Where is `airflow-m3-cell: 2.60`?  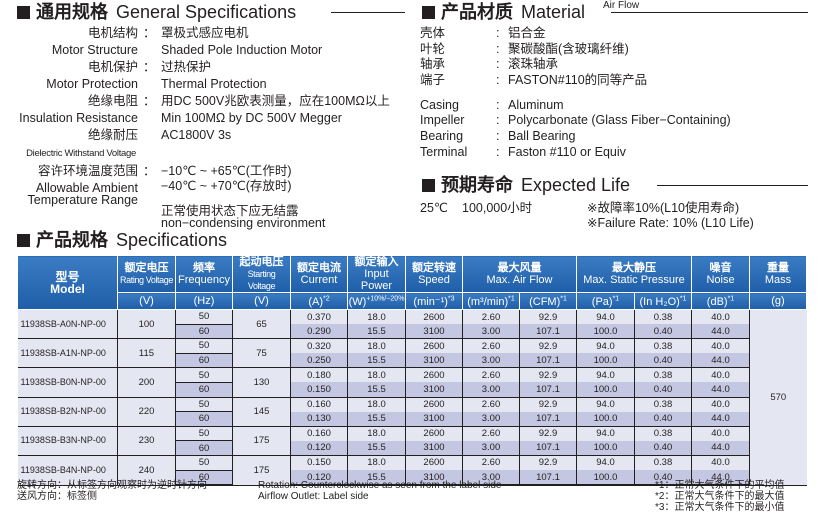
airflow-m3-cell: 2.60 is located at coordinates (491, 433).